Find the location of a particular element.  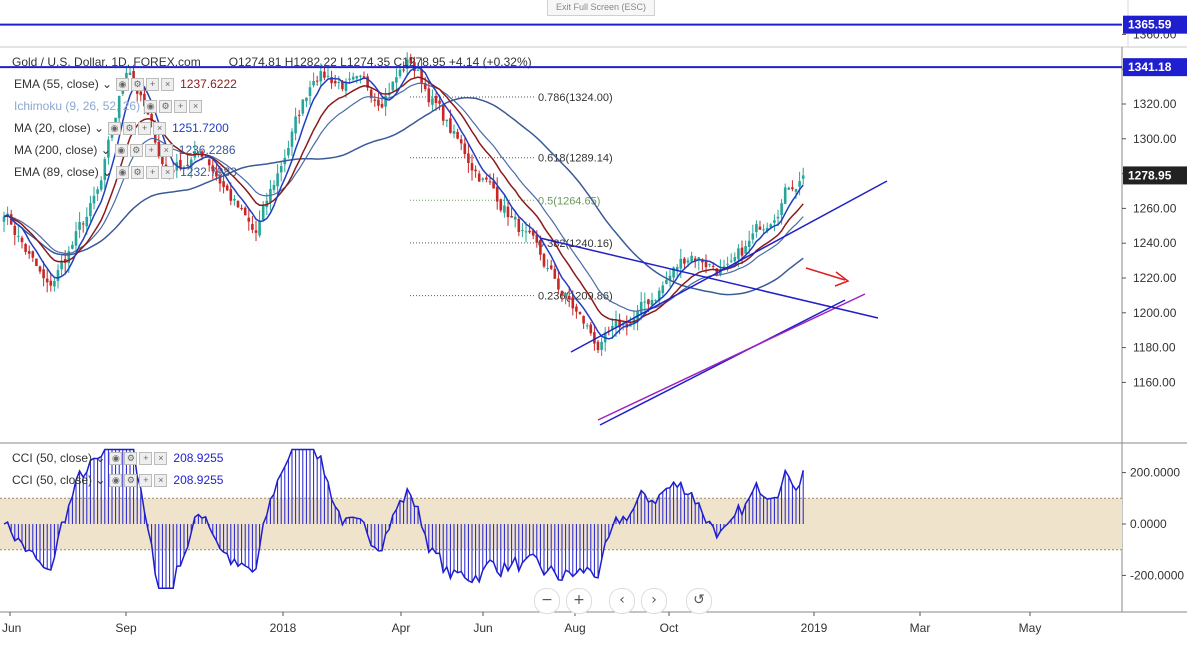

support-trendline is located at coordinates (731, 357).